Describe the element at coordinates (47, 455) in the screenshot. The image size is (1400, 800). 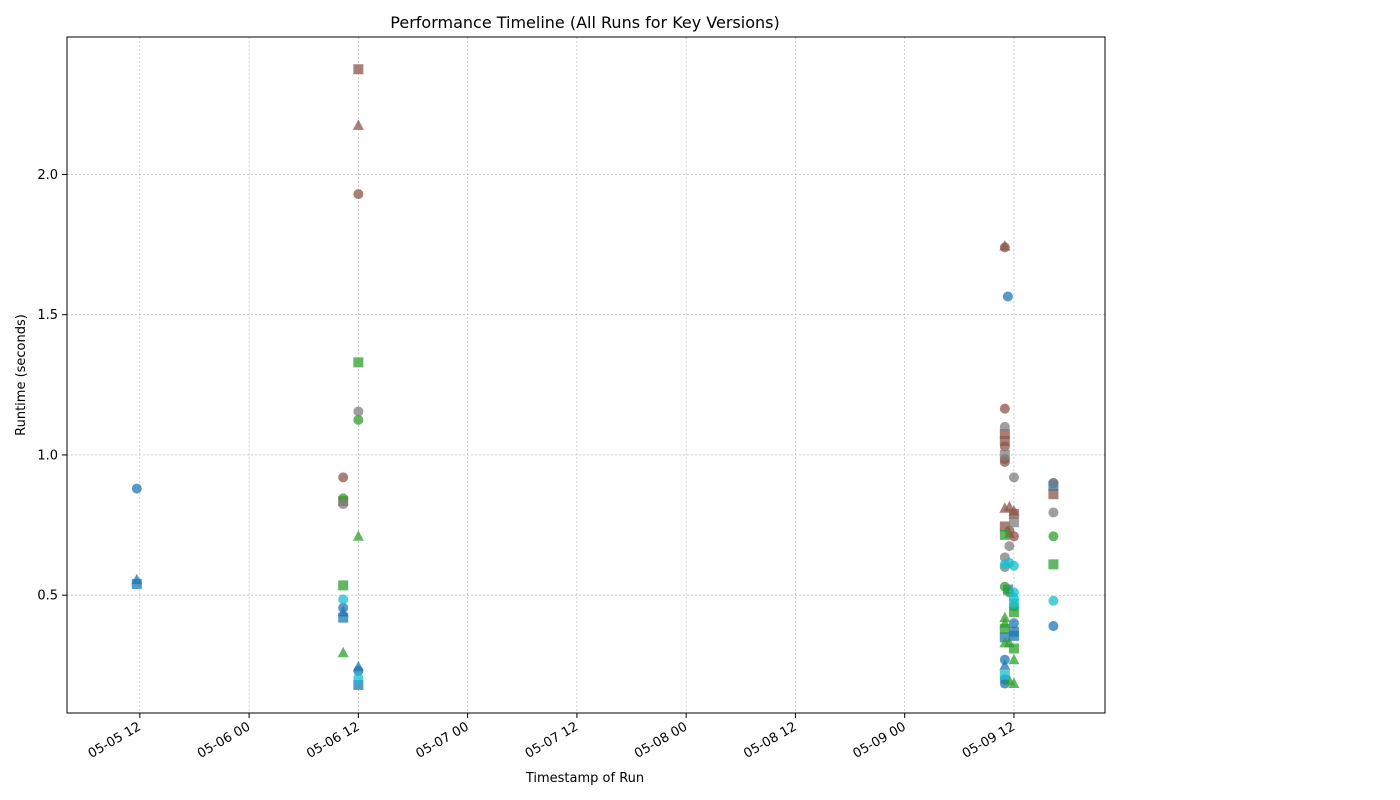
I see `y-tick-label: 1.0` at that location.